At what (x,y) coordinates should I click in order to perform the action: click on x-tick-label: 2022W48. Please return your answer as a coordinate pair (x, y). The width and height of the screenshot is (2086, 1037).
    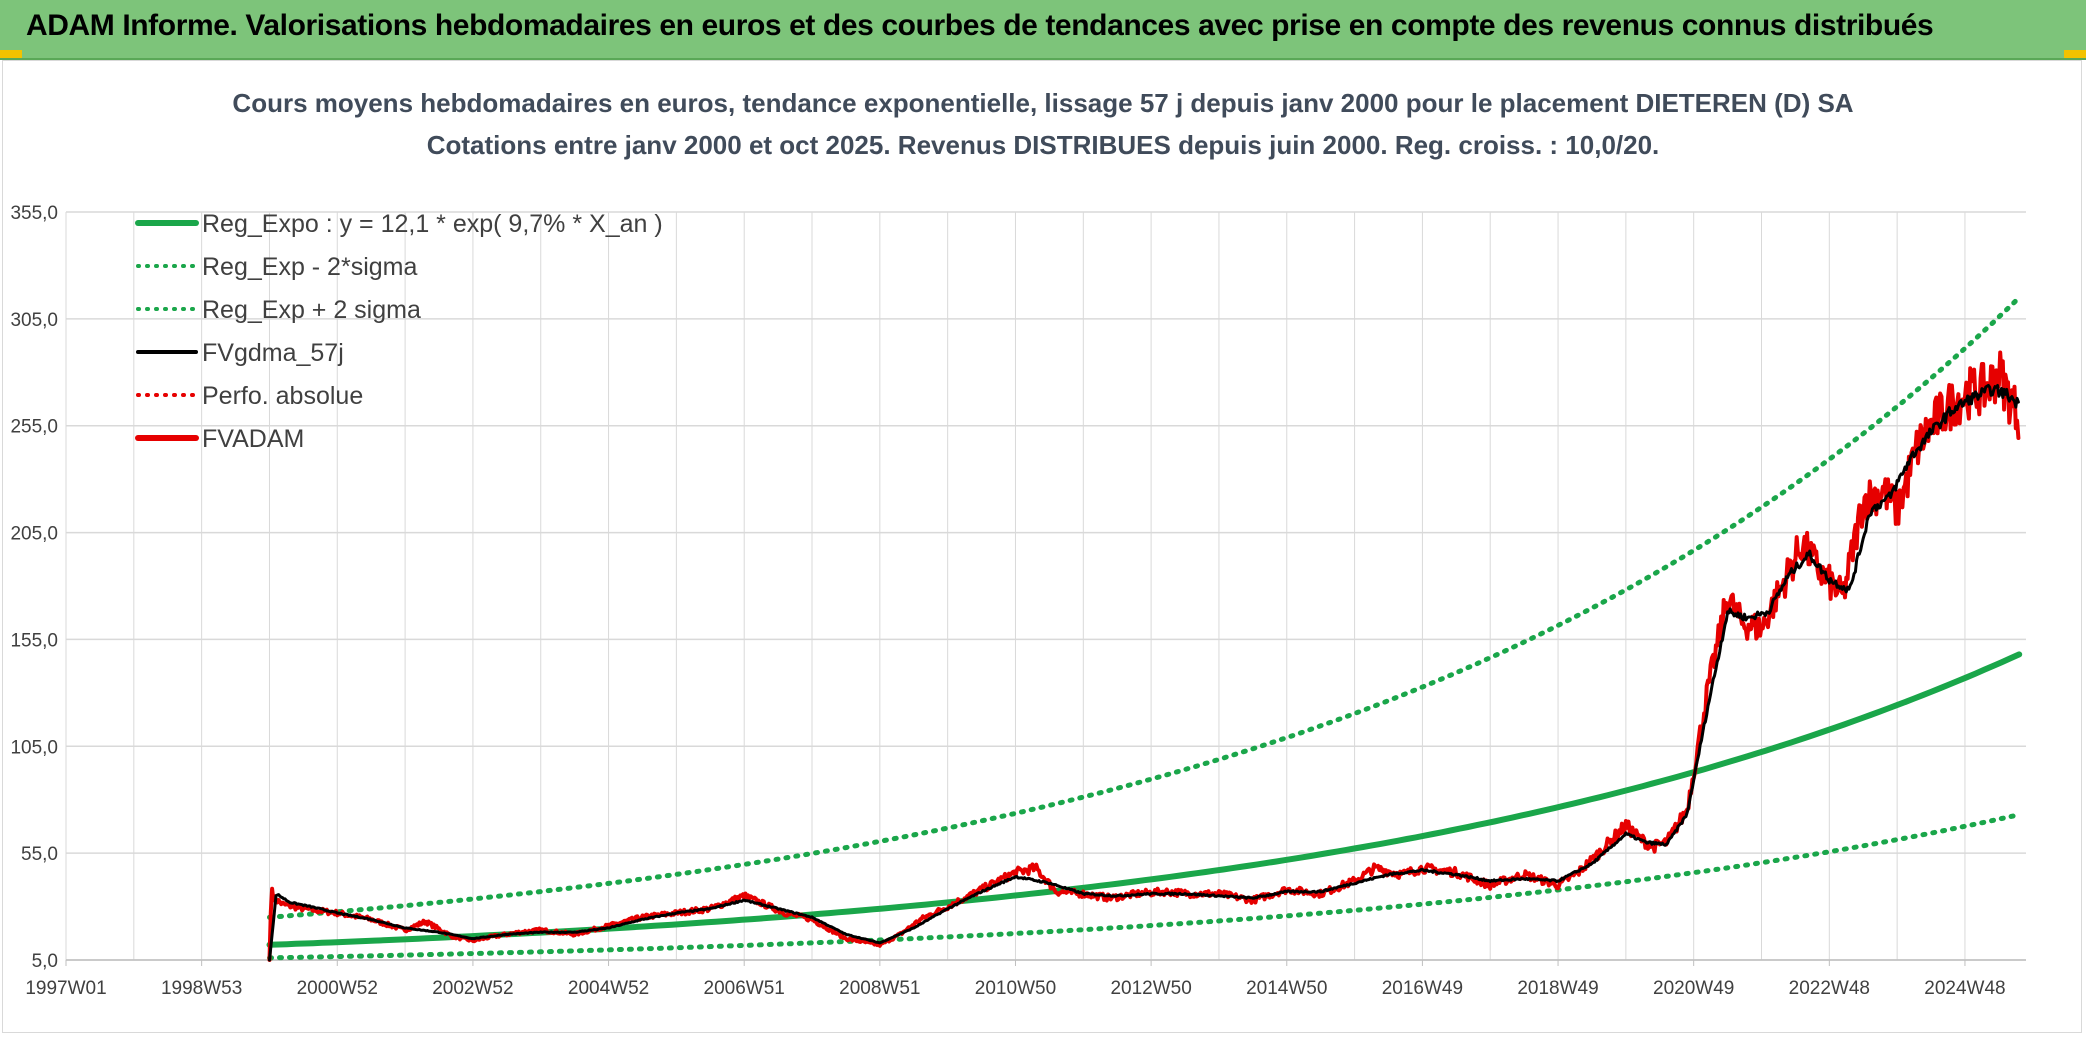
    Looking at the image, I should click on (1829, 988).